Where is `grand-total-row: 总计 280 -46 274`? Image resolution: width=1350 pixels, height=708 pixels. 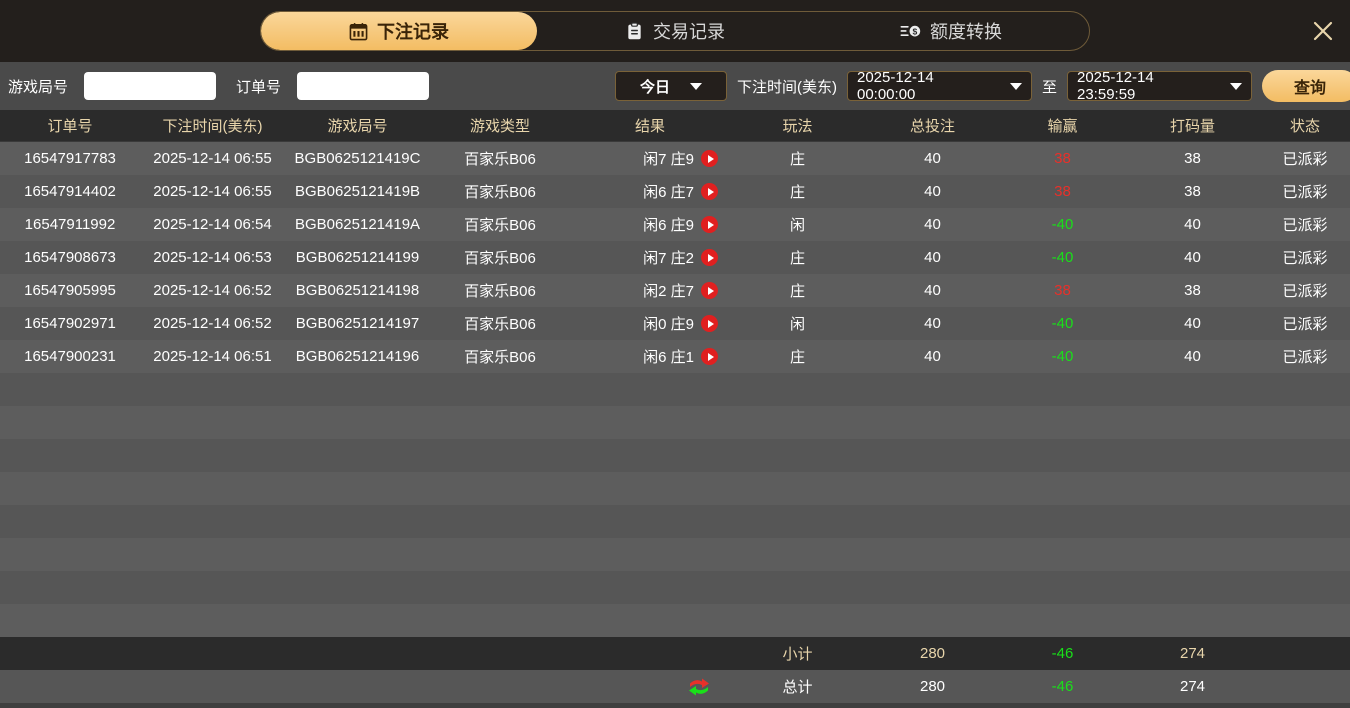 grand-total-row: 总计 280 -46 274 is located at coordinates (675, 686).